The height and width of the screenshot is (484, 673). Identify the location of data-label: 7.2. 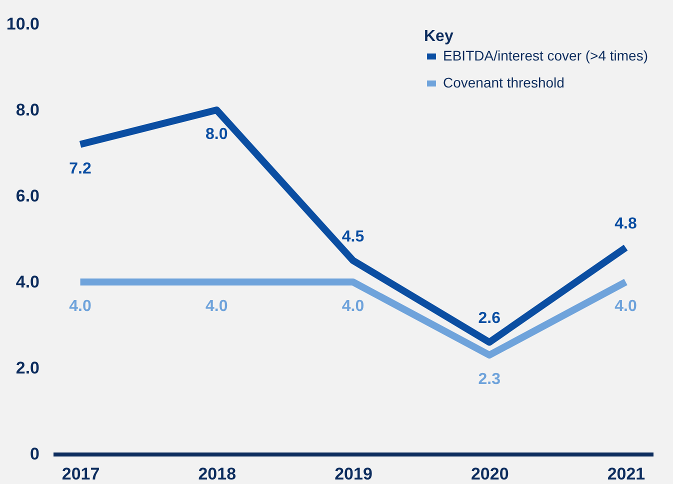
(80, 169).